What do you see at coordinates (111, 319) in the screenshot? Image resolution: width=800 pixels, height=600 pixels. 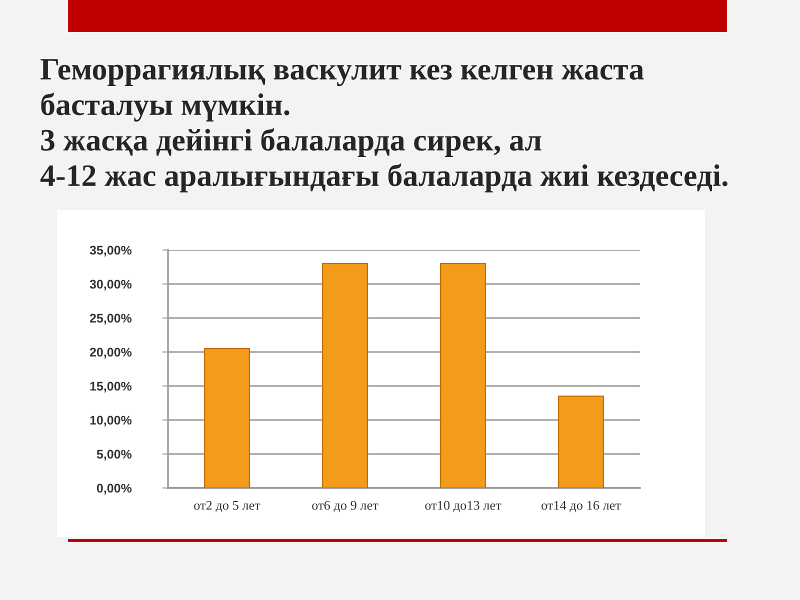 I see `y-tick-label: 25,00%` at bounding box center [111, 319].